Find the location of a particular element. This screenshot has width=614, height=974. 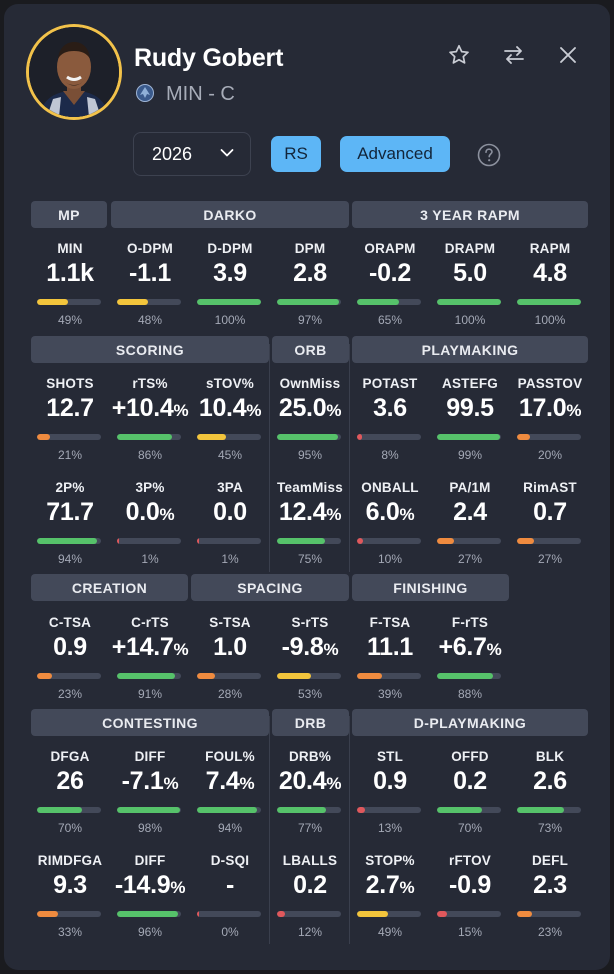

stat-number: -14.9 is located at coordinates (142, 885).